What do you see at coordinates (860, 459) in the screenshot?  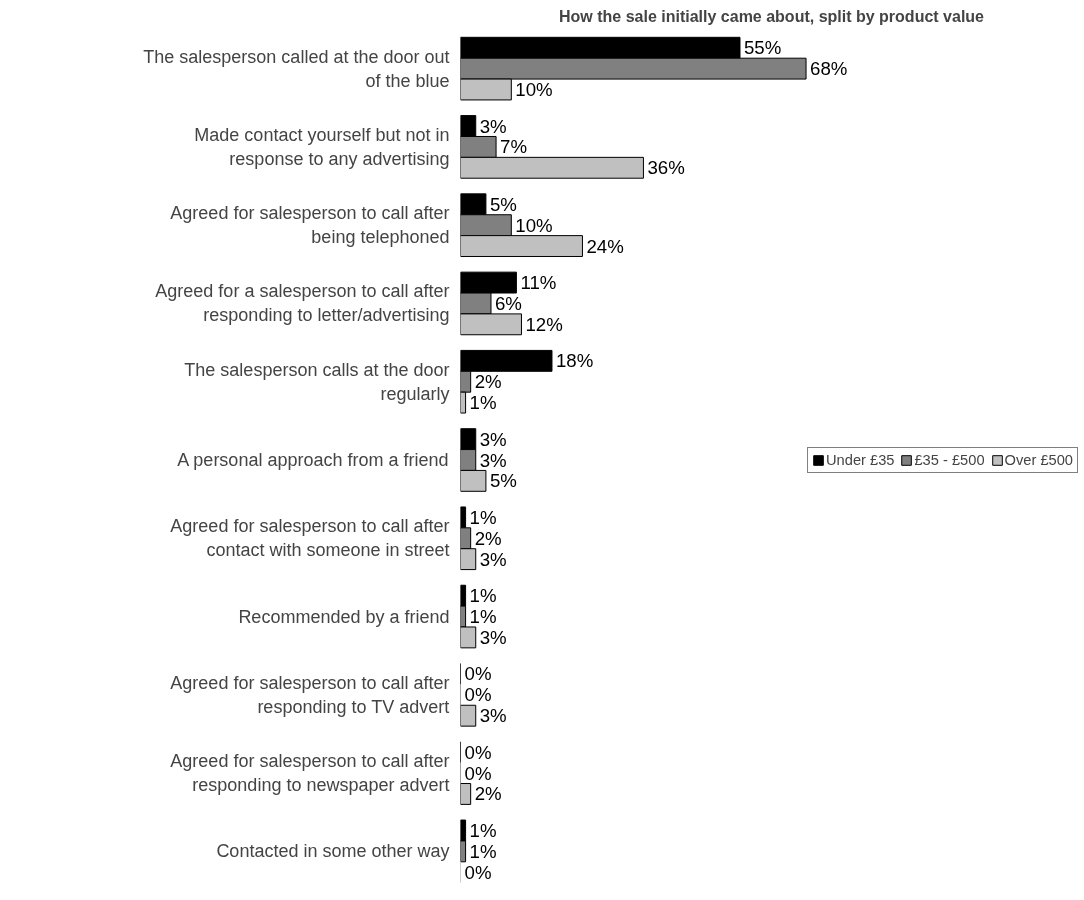 I see `legend-label: Under £35` at bounding box center [860, 459].